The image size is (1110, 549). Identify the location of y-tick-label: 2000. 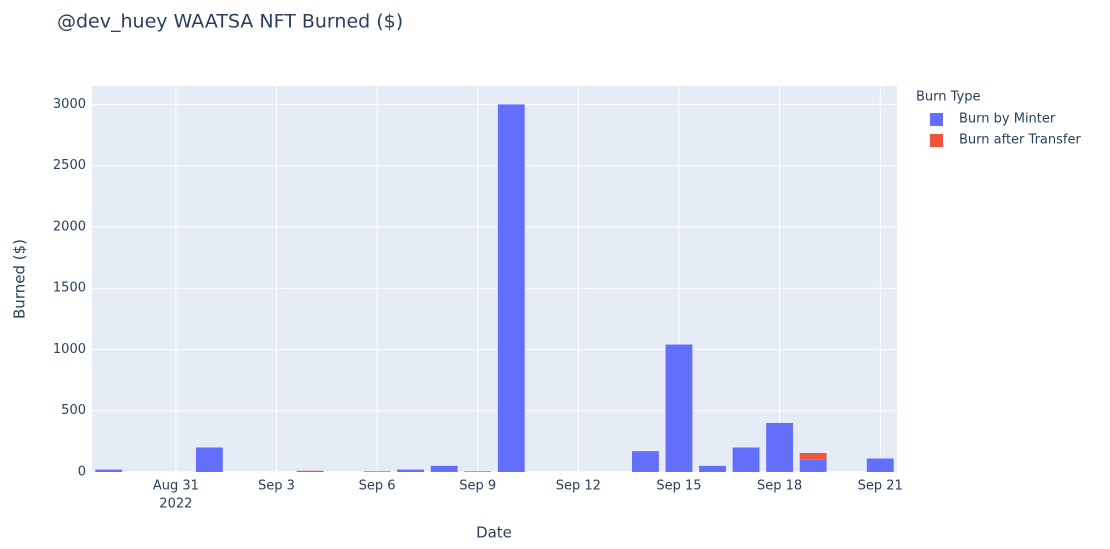
(69, 226).